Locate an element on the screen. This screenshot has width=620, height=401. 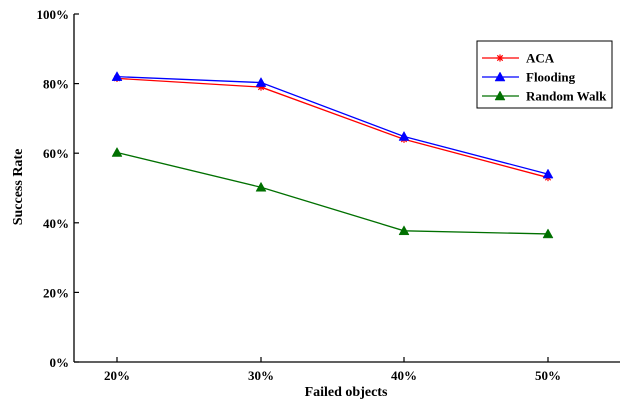
y-tick-label: 40% is located at coordinates (56, 223).